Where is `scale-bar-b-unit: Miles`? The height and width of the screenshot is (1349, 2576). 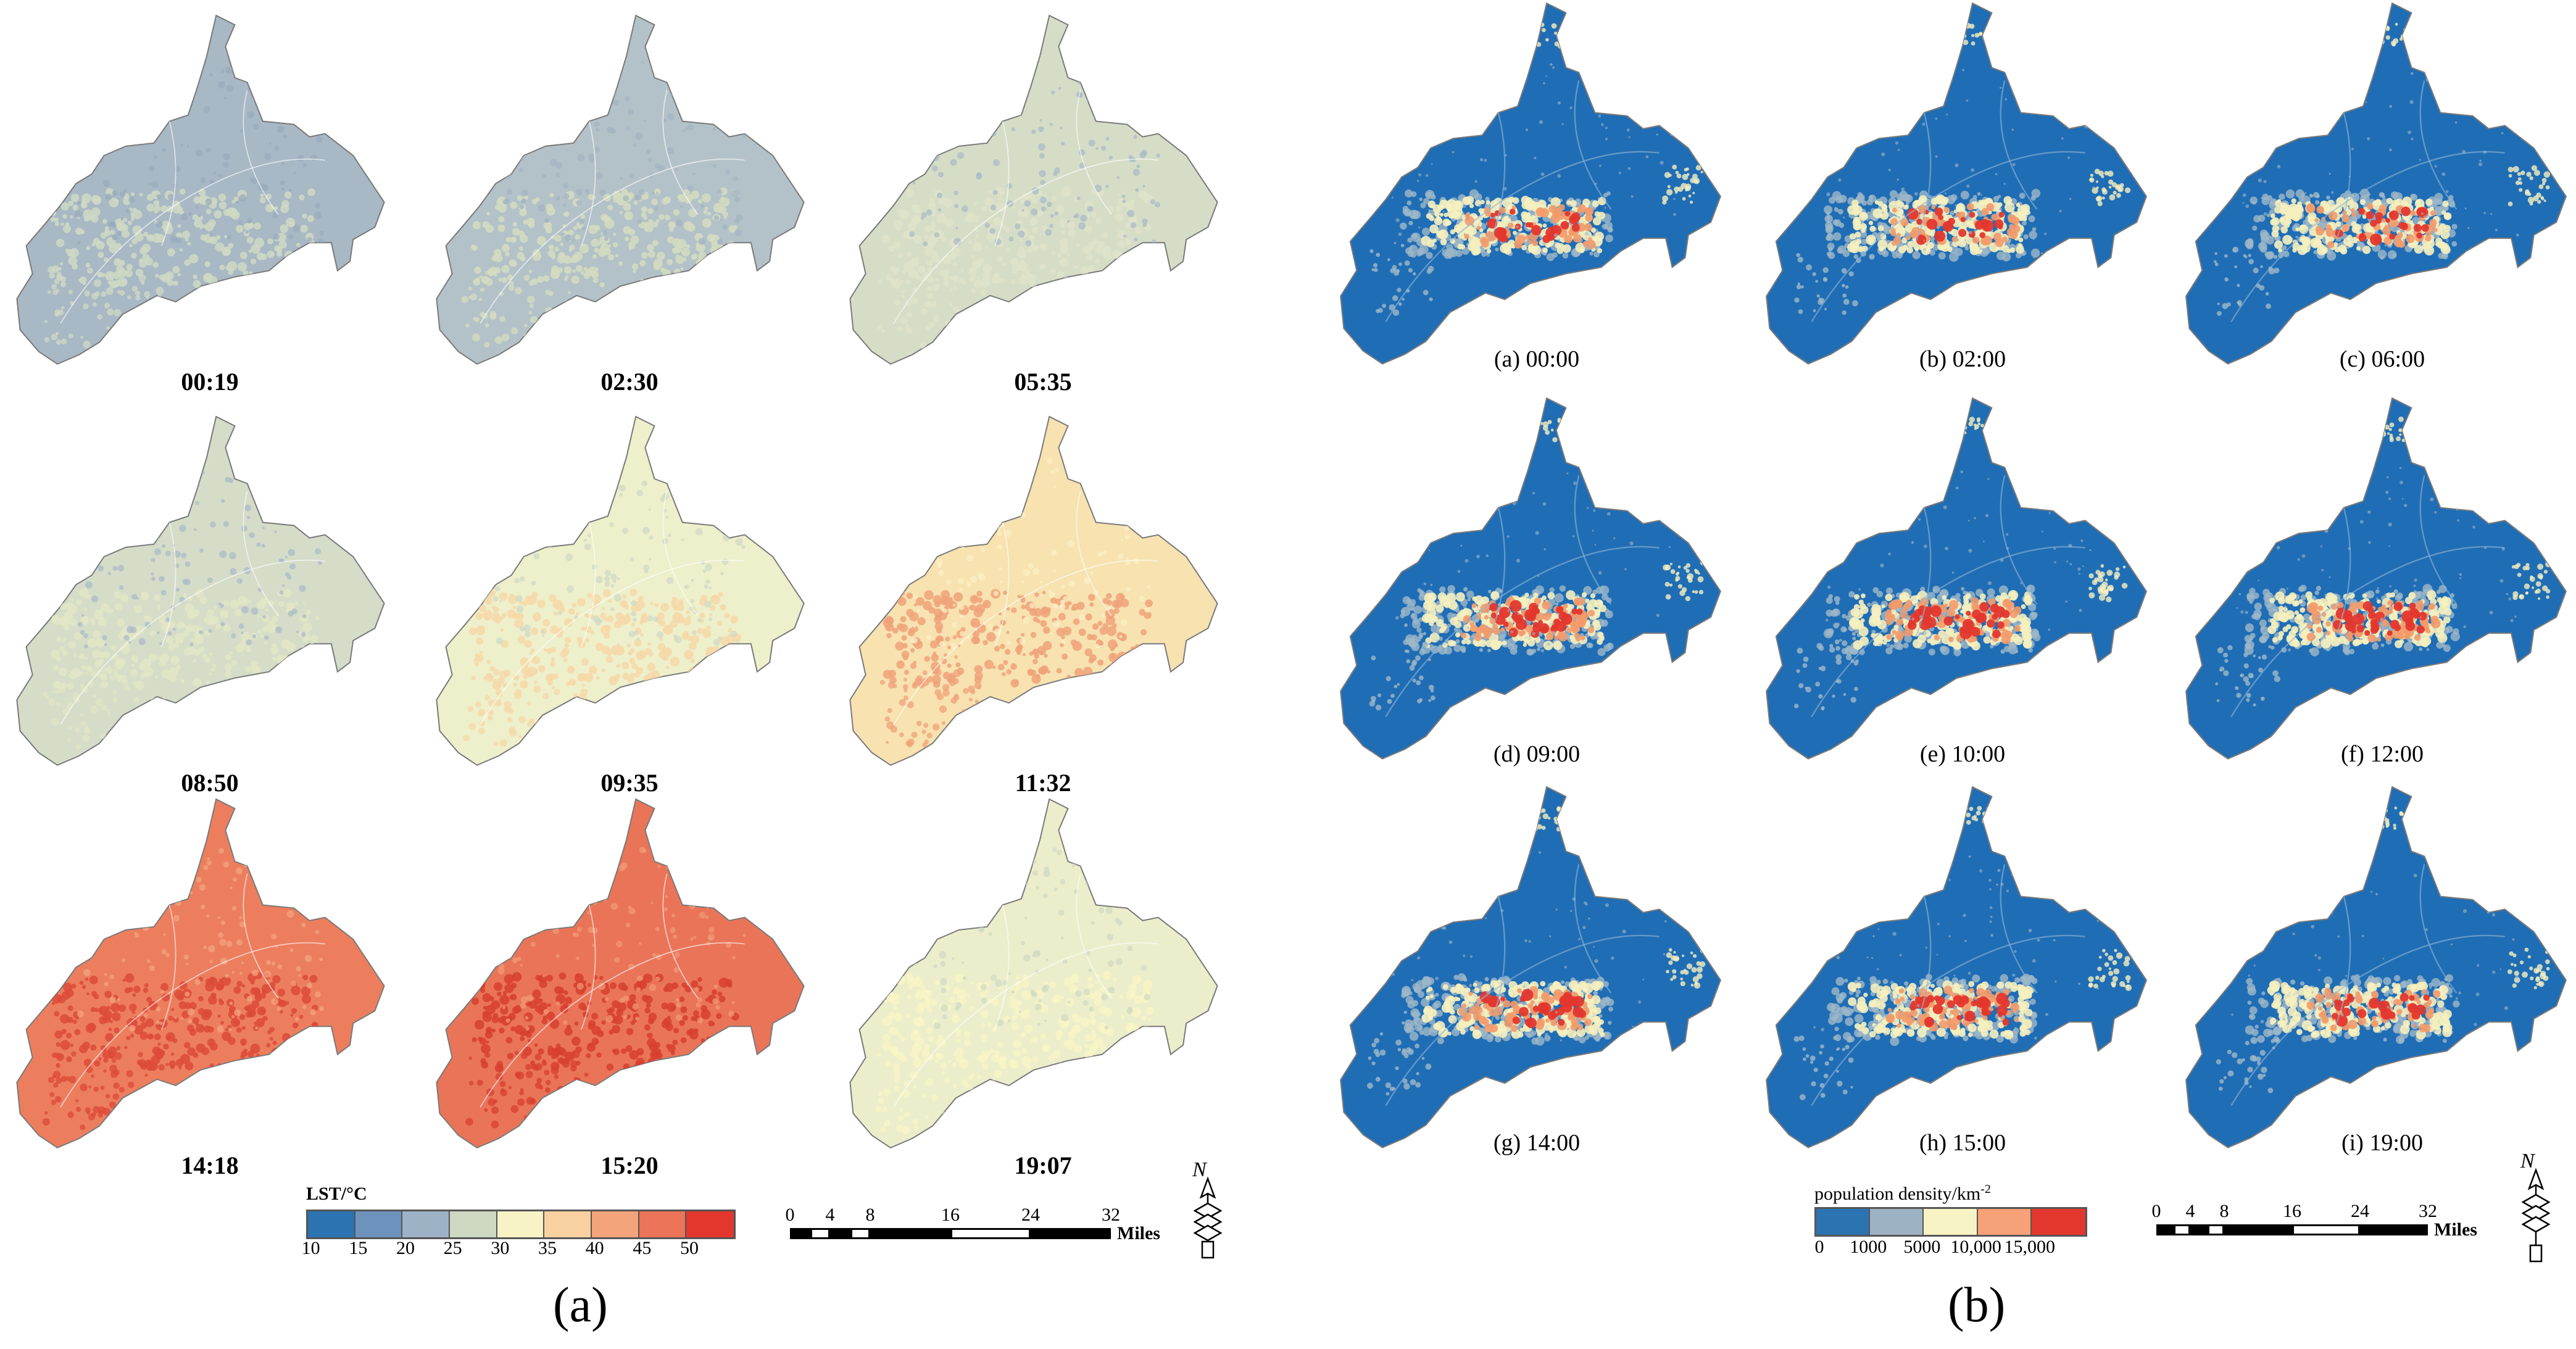
scale-bar-b-unit: Miles is located at coordinates (2455, 1229).